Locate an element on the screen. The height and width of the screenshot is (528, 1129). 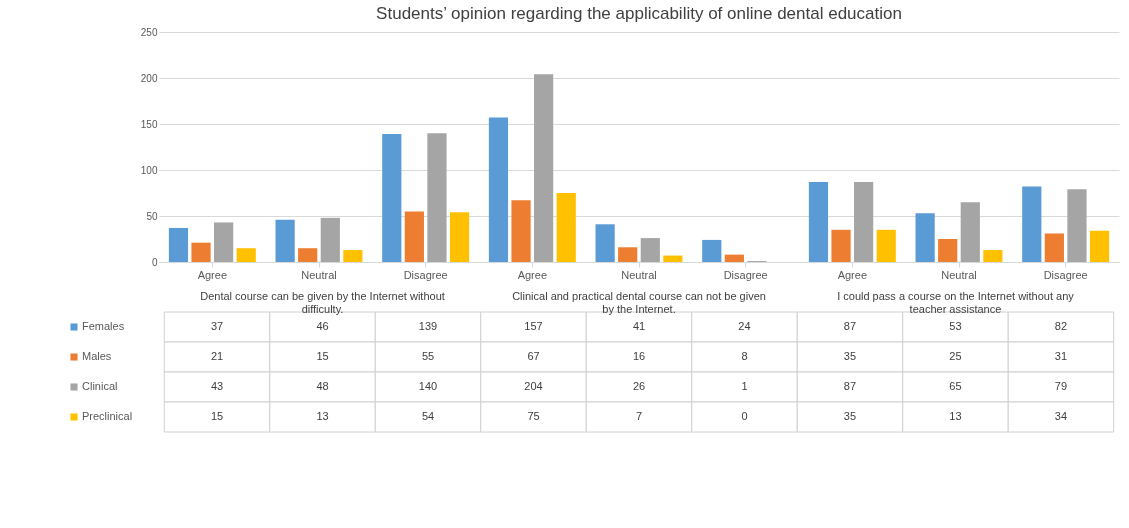
y-tick-label: 0 is located at coordinates (154, 262).